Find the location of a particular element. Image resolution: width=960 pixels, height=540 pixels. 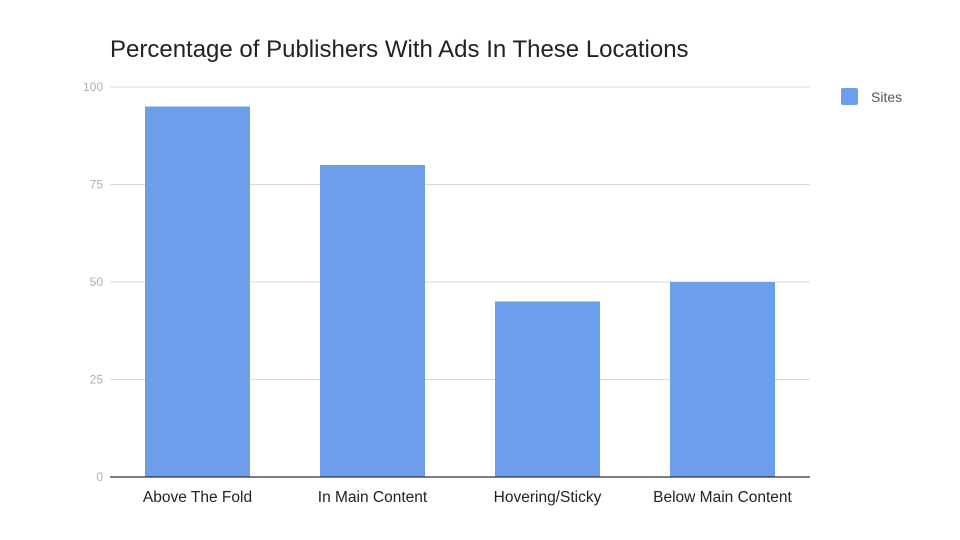

y-tick-label: 0 is located at coordinates (99, 477).